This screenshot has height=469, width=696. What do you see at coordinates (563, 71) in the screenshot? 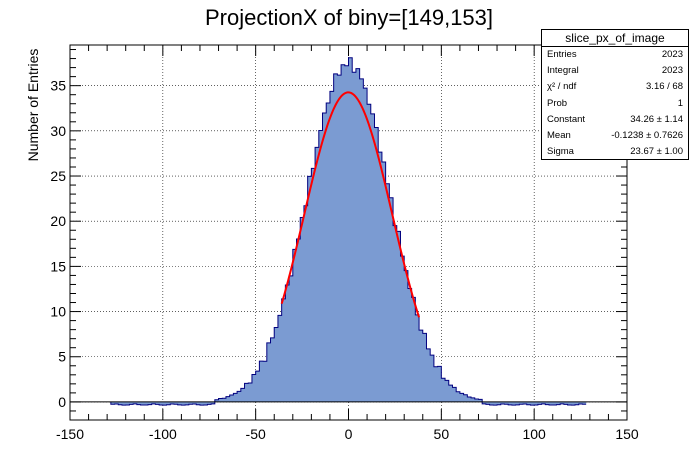
I see `stats-label: Integral` at bounding box center [563, 71].